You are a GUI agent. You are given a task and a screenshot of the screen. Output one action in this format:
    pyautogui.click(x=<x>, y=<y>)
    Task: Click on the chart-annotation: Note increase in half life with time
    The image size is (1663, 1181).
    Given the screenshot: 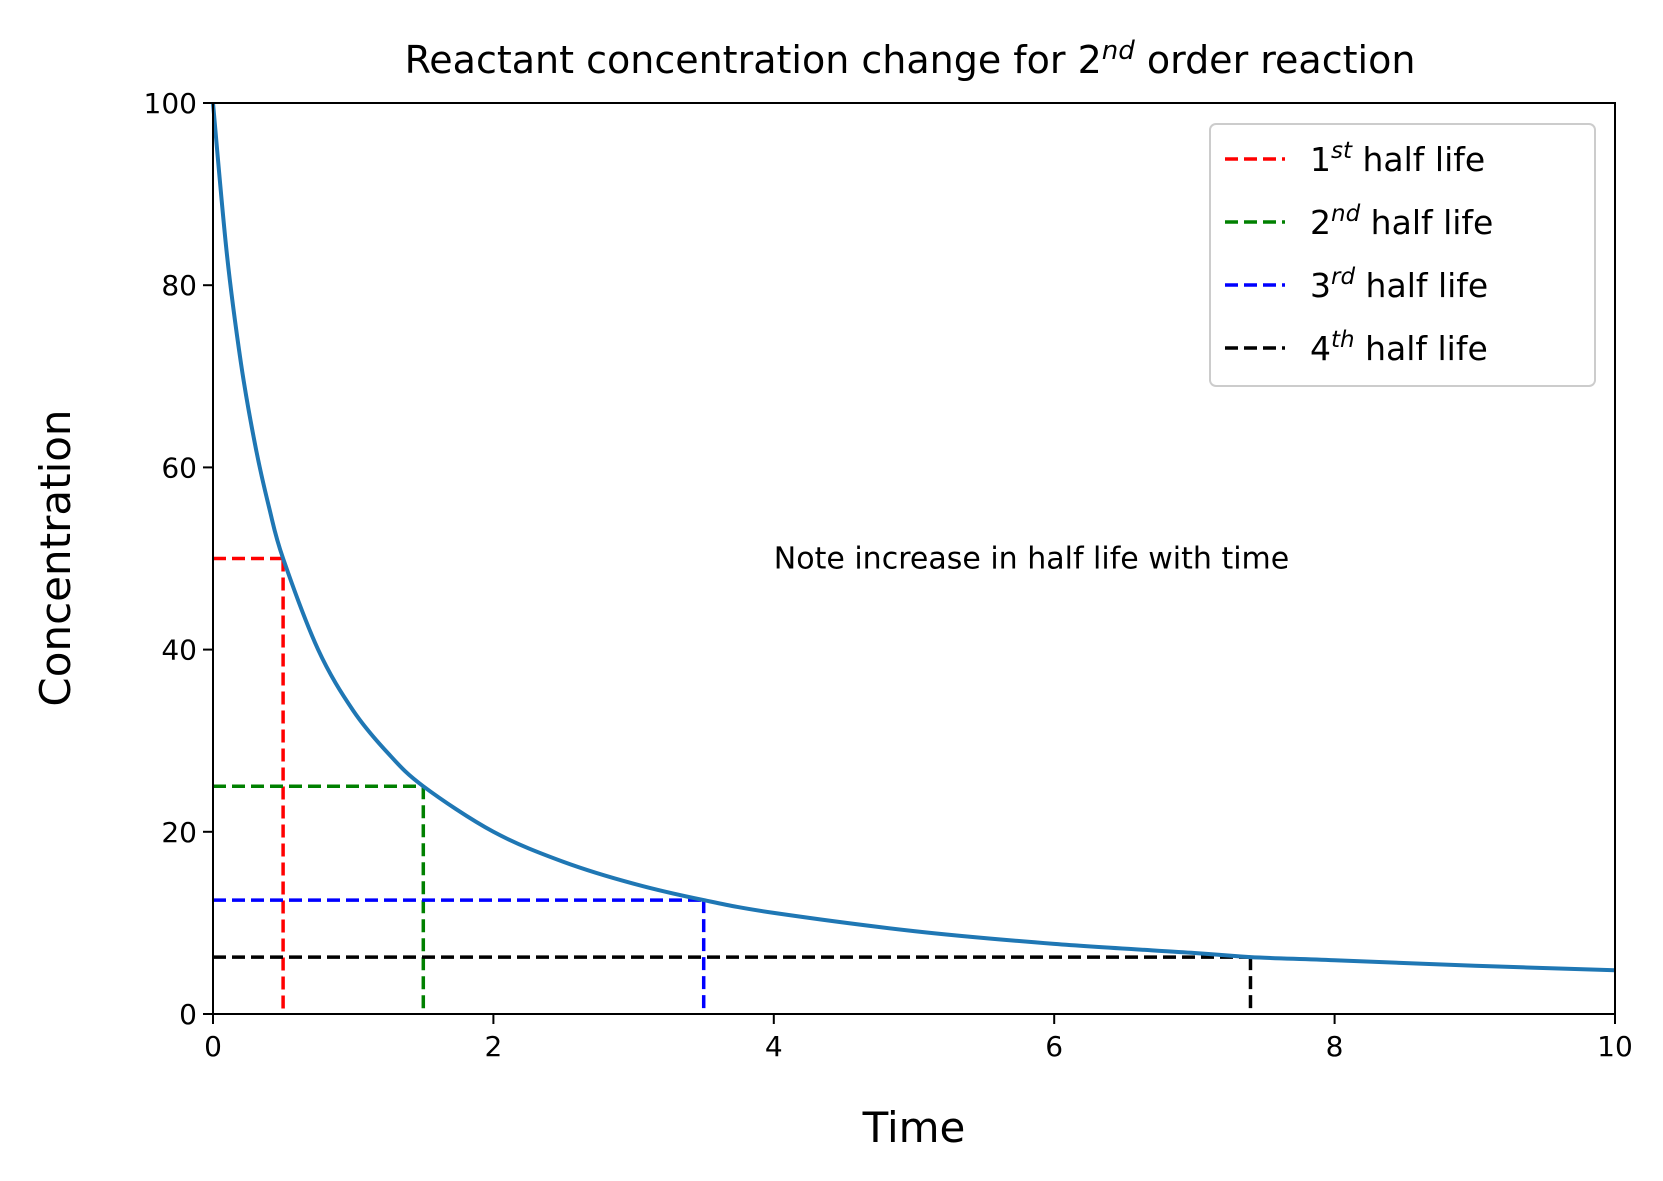 What is the action you would take?
    pyautogui.click(x=1031, y=559)
    